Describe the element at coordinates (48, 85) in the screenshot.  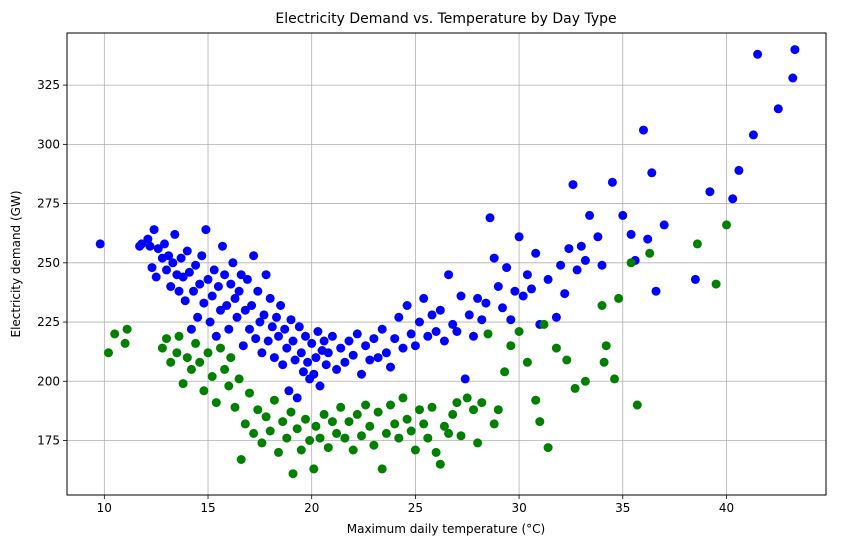
I see `y-tick-label: 325` at that location.